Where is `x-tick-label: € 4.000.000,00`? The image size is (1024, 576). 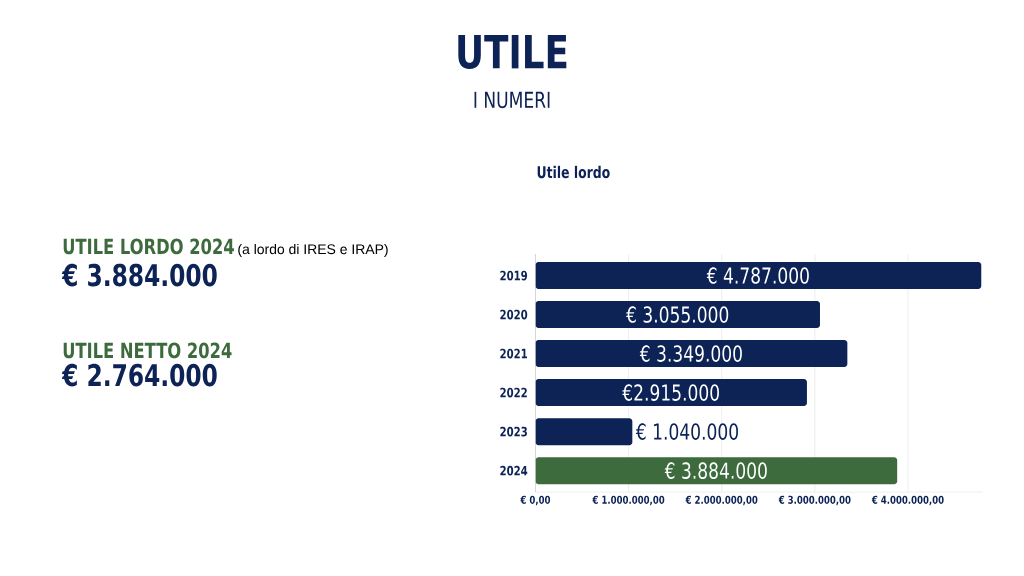
x-tick-label: € 4.000.000,00 is located at coordinates (907, 500).